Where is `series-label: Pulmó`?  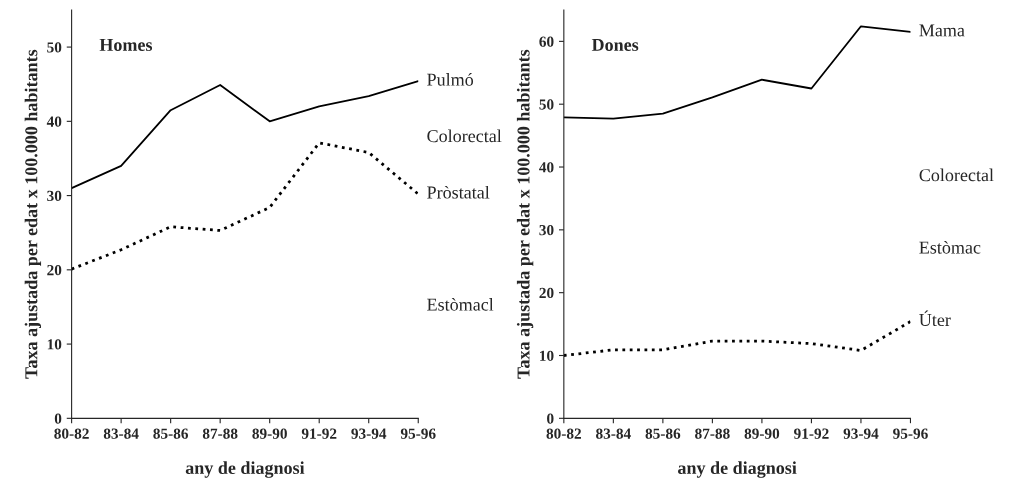 series-label: Pulmó is located at coordinates (450, 79).